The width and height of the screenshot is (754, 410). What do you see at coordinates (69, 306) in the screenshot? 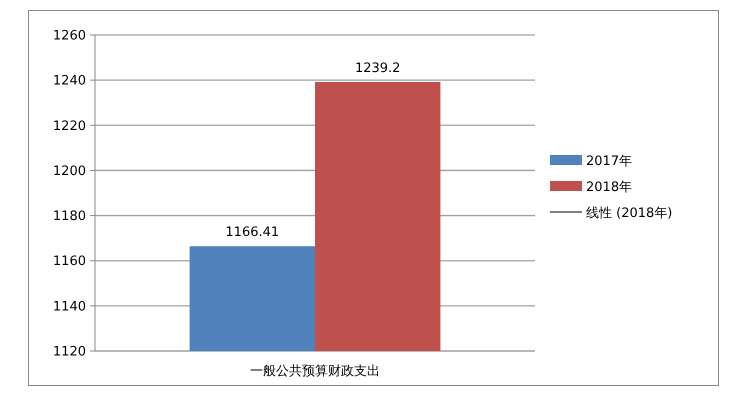
I see `y-tick-label: 1140` at bounding box center [69, 306].